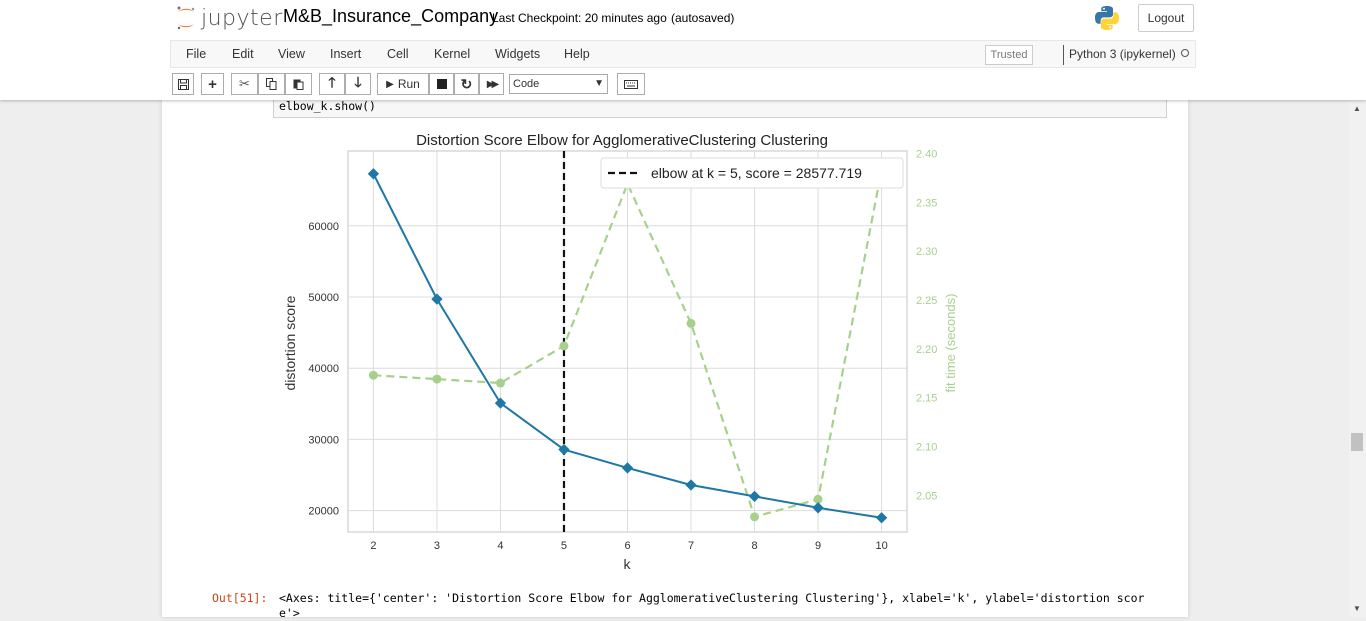 The width and height of the screenshot is (1366, 621). What do you see at coordinates (564, 546) in the screenshot?
I see `x-tick-label: 5` at bounding box center [564, 546].